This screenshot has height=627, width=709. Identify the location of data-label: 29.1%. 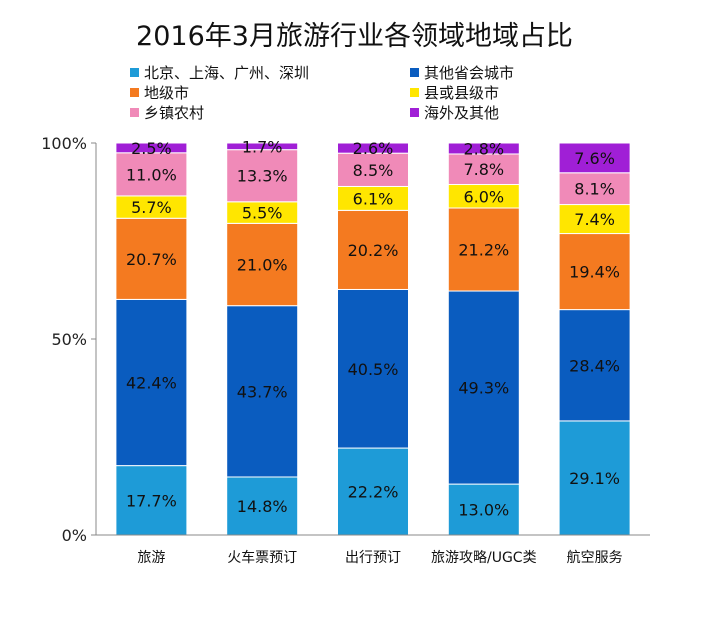
(594, 478).